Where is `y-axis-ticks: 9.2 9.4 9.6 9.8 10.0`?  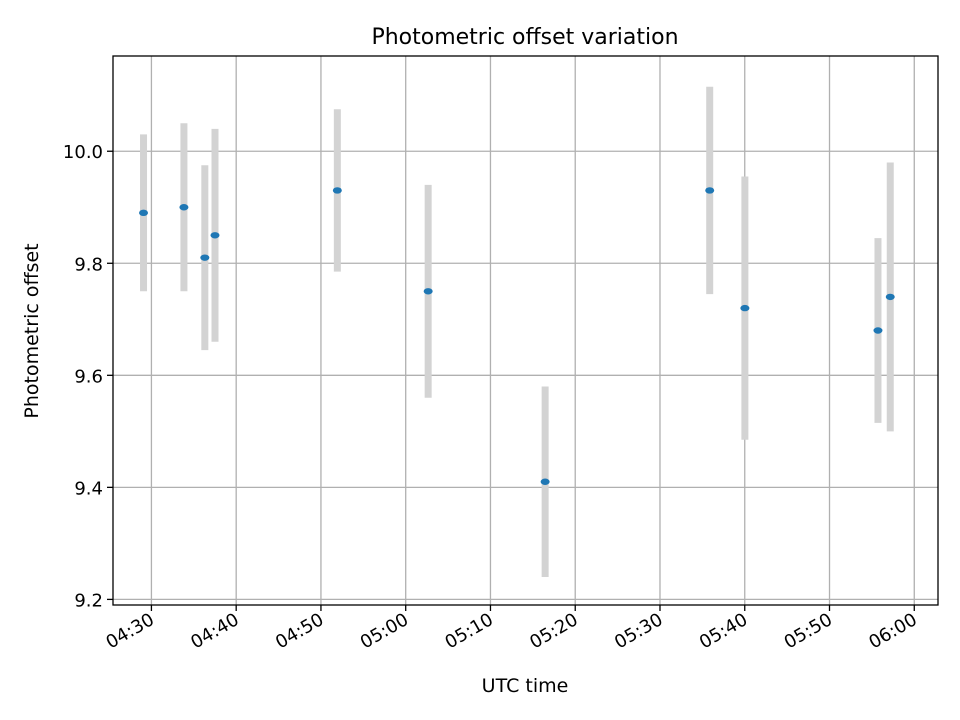
y-axis-ticks: 9.2 9.4 9.6 9.8 10.0 is located at coordinates (88, 376).